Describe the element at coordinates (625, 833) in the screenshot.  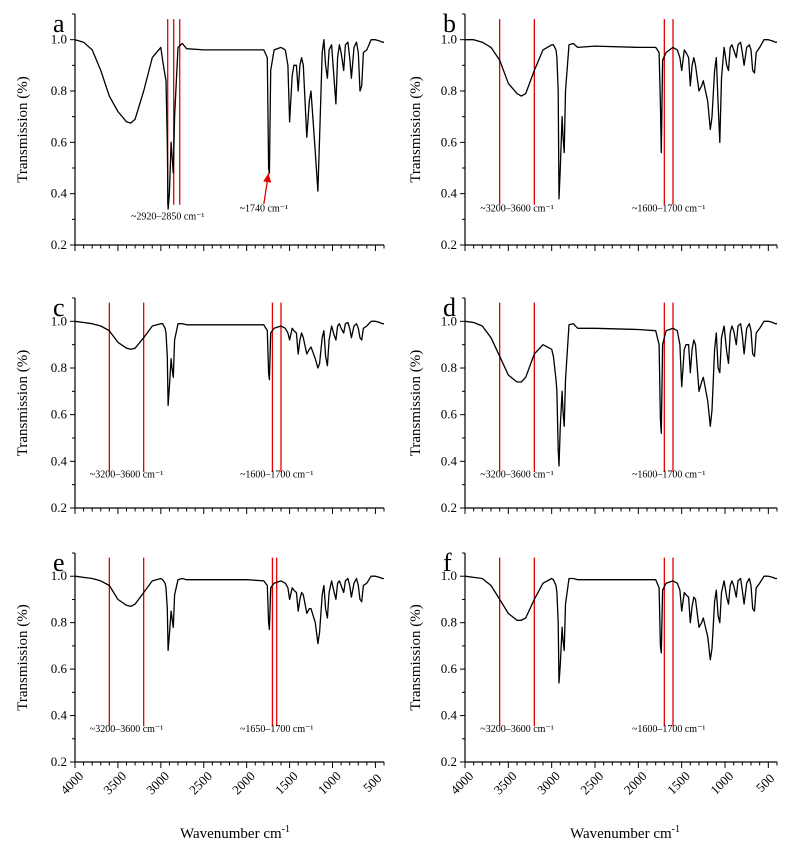
I see `x-axis-label-right: Wavenumber cm-1` at that location.